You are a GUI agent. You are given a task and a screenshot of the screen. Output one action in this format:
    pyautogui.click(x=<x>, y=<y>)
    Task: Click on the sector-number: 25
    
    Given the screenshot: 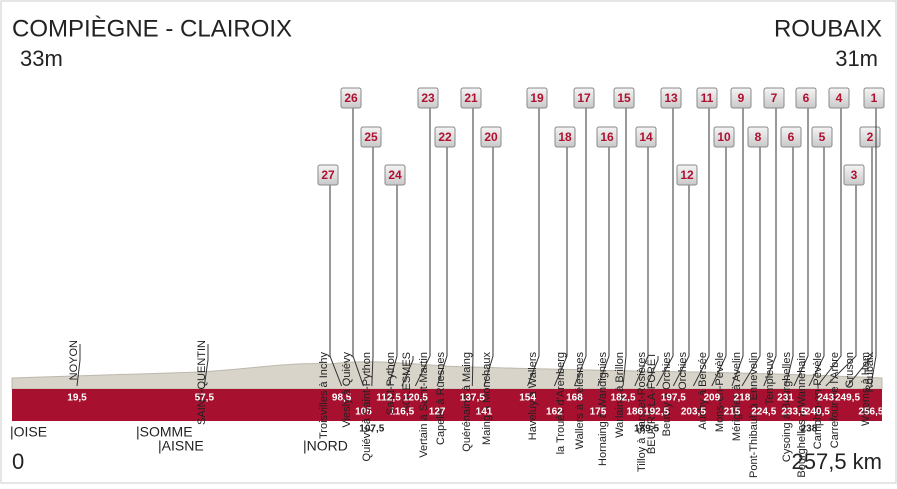 What is the action you would take?
    pyautogui.click(x=371, y=137)
    